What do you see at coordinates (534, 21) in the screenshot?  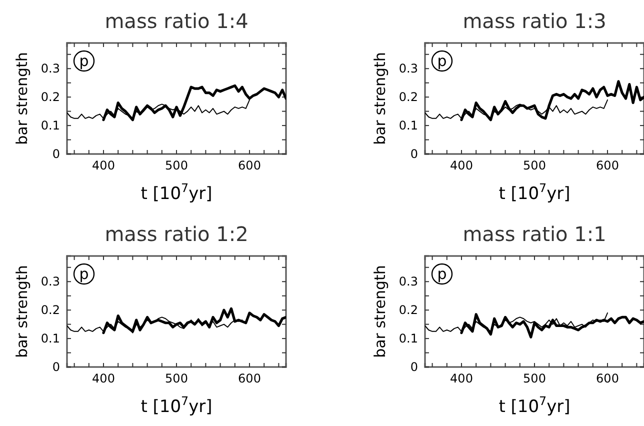 I see `chart-title: mass ratio 1:3` at bounding box center [534, 21].